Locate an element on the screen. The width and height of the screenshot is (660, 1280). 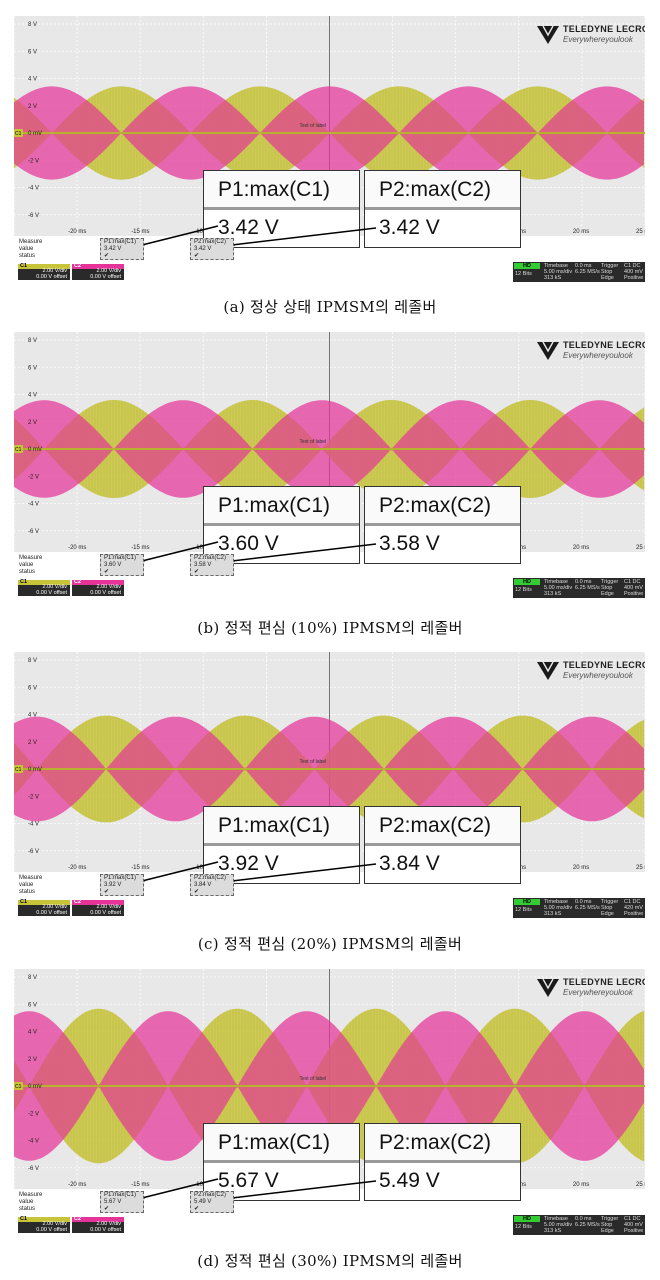
lecroy-mark-icon is located at coordinates (548, 350).